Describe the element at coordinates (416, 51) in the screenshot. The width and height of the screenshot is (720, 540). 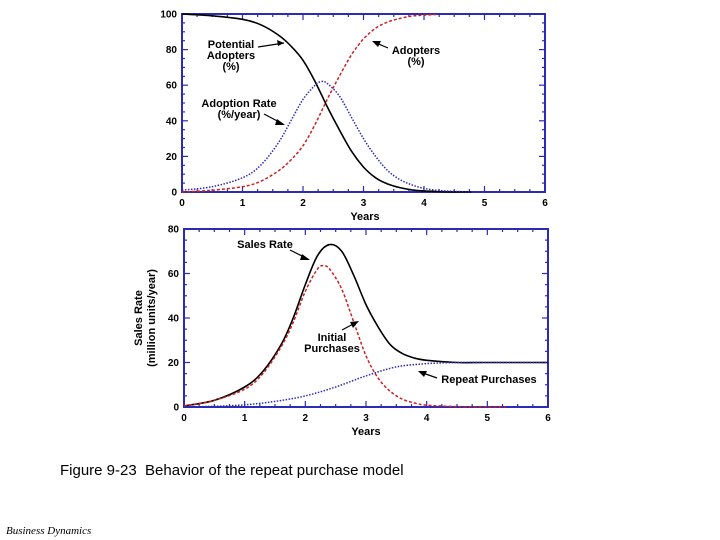
I see `annotation-adopters-line-1: Adopters` at that location.